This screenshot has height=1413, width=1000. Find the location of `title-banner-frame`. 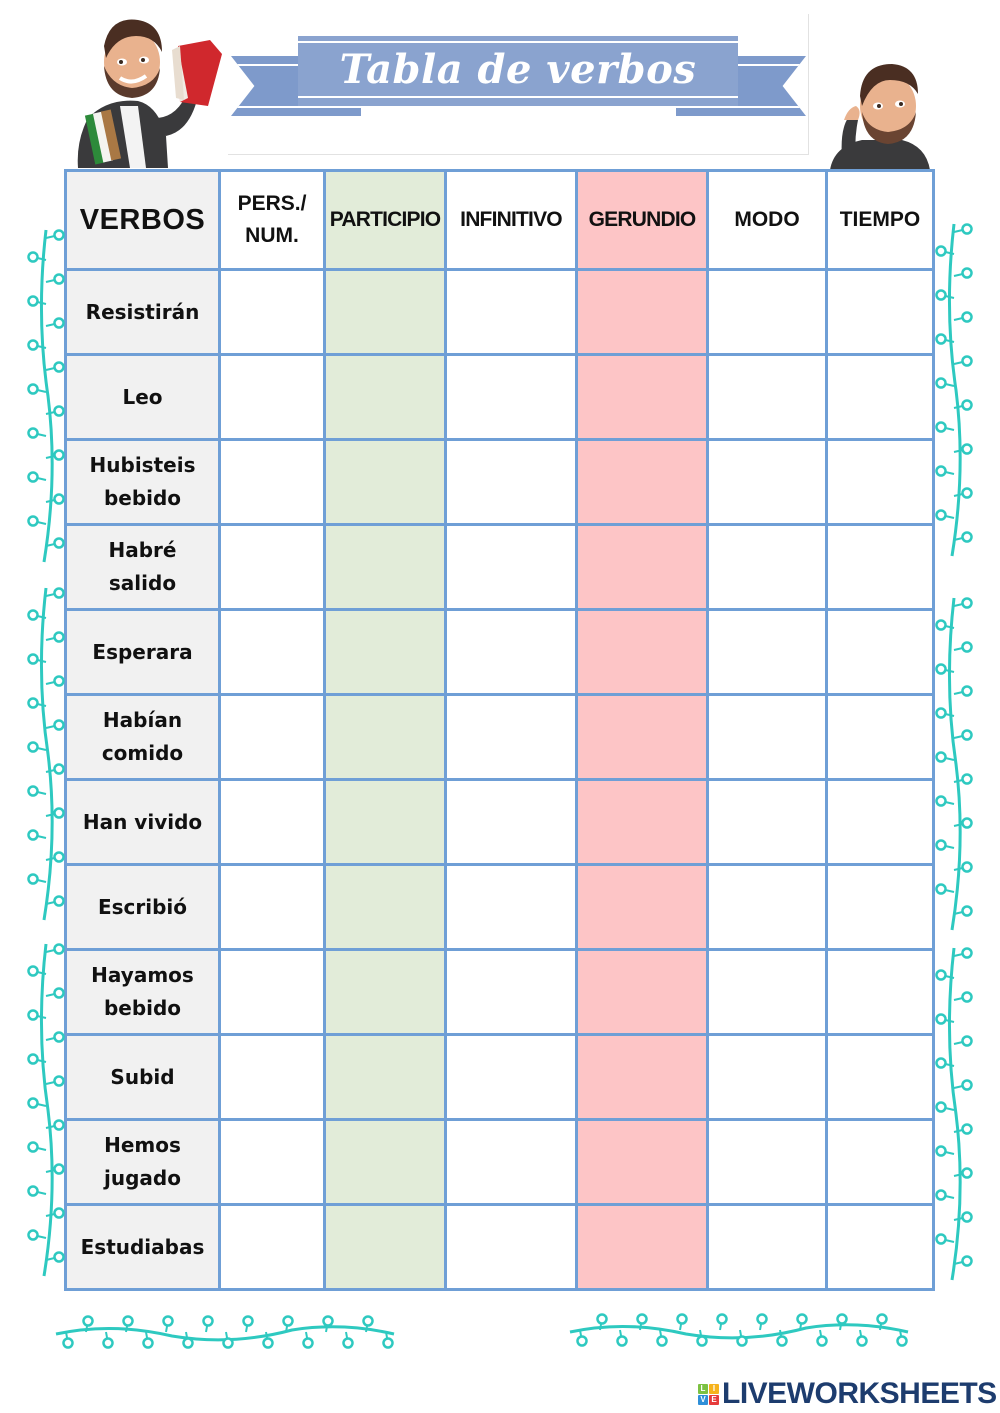

title-banner-frame is located at coordinates (518, 84).